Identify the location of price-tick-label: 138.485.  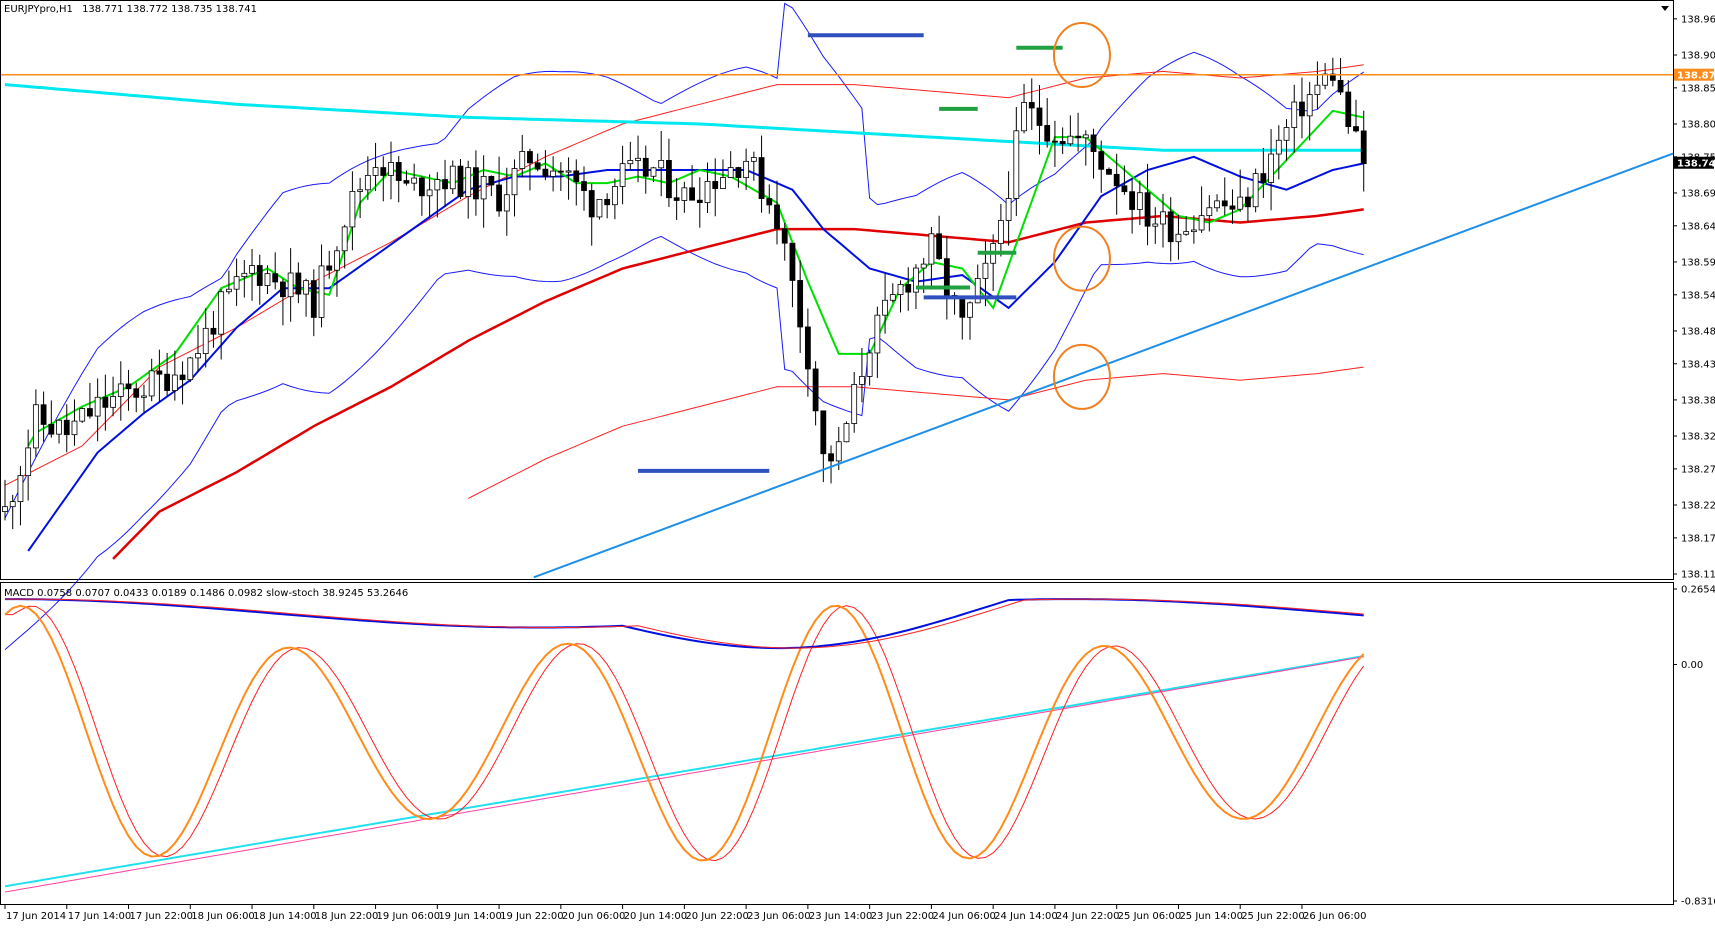
(1698, 331).